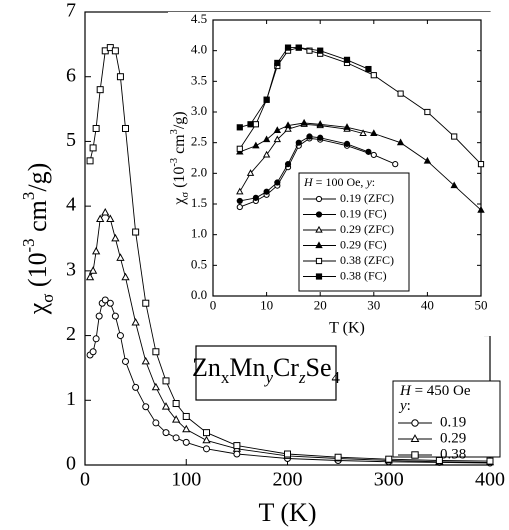 The height and width of the screenshot is (530, 509). Describe the element at coordinates (336, 377) in the screenshot. I see `text-part: 4` at that location.